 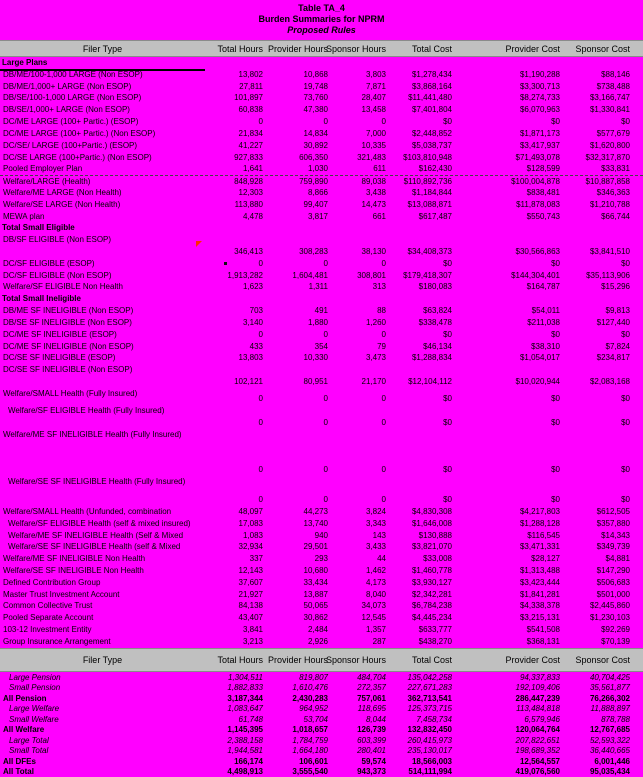 What do you see at coordinates (543, 192) in the screenshot?
I see `cell-value: $838,481` at bounding box center [543, 192].